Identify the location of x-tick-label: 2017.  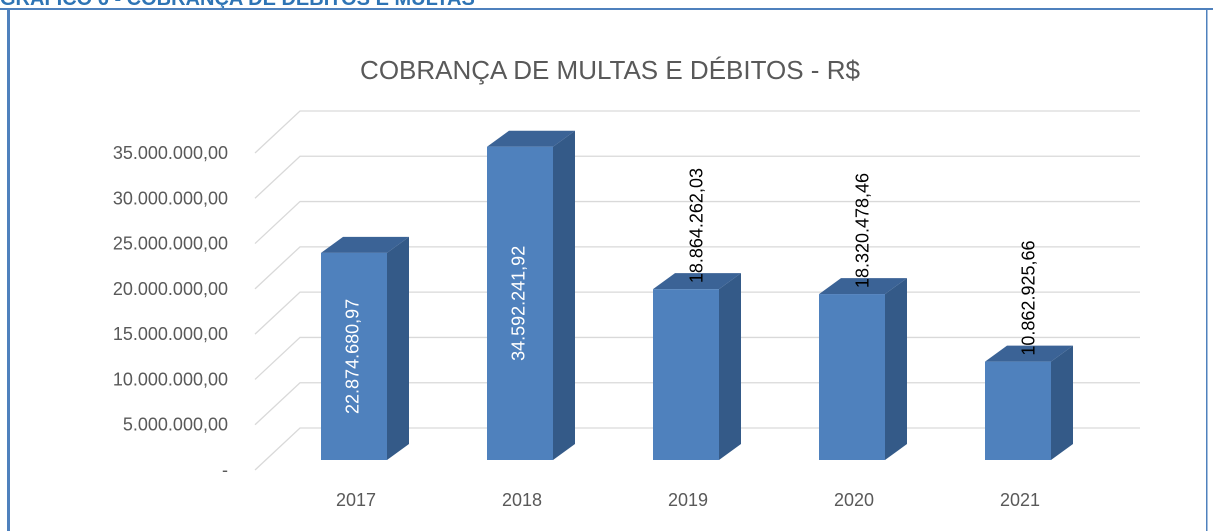
(356, 500).